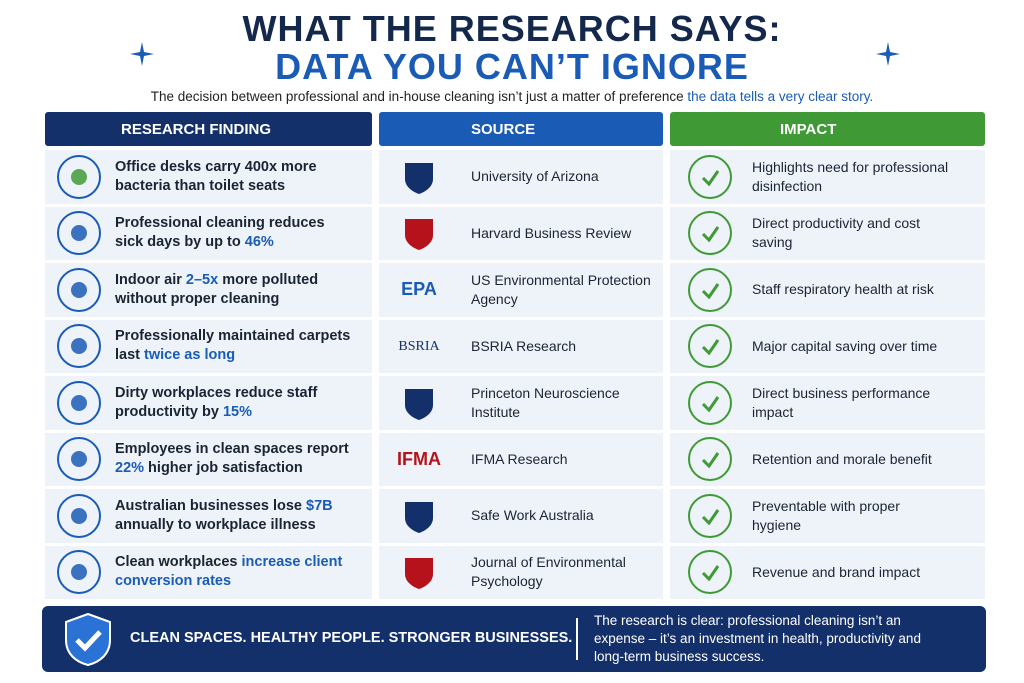 This screenshot has height=683, width=1024. What do you see at coordinates (319, 505) in the screenshot?
I see `finding-highlight: $7B` at bounding box center [319, 505].